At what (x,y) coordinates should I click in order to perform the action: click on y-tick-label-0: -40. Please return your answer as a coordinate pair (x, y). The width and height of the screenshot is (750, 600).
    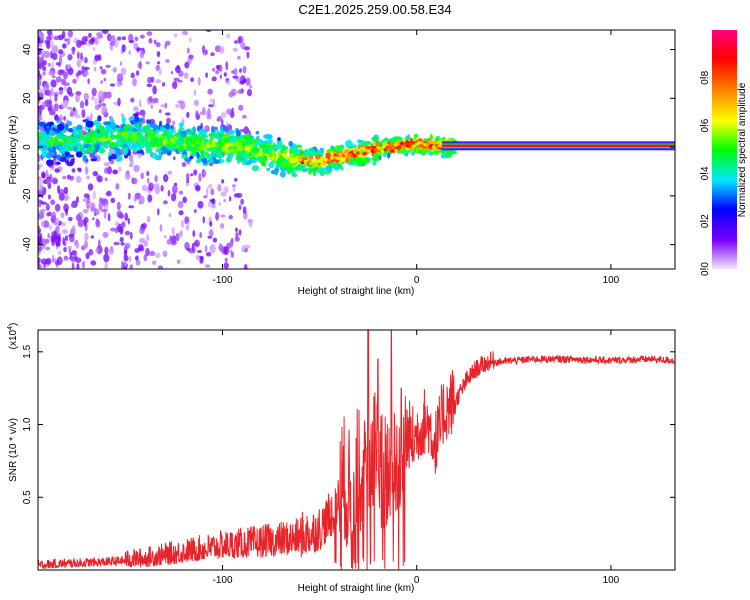
    Looking at the image, I should click on (27, 244).